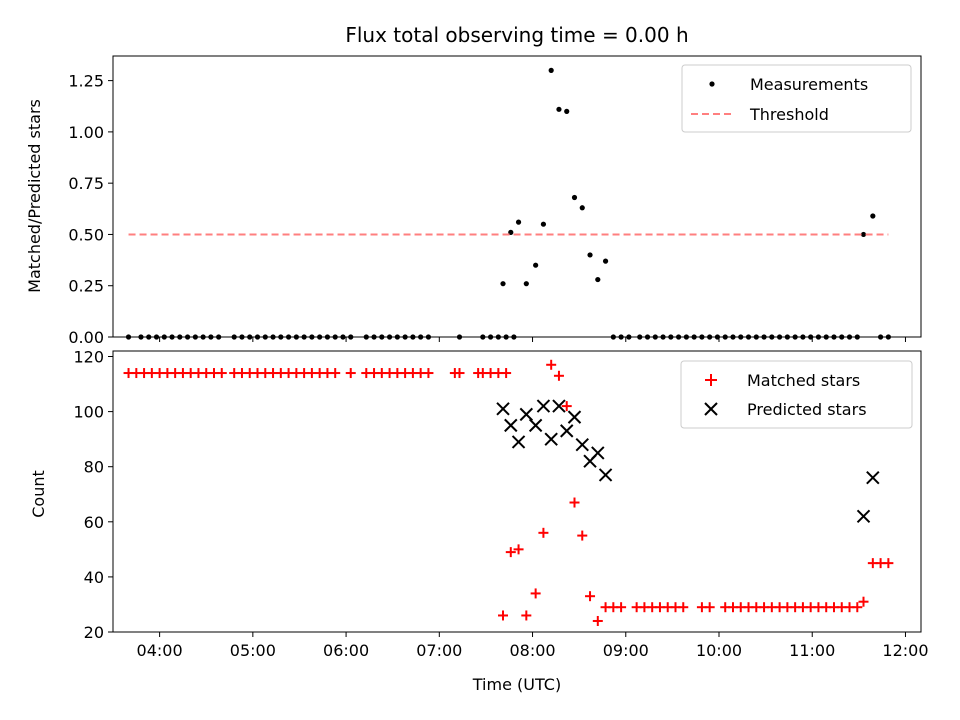 The height and width of the screenshot is (720, 960). What do you see at coordinates (626, 650) in the screenshot?
I see `xtick-label: 09:00` at bounding box center [626, 650].